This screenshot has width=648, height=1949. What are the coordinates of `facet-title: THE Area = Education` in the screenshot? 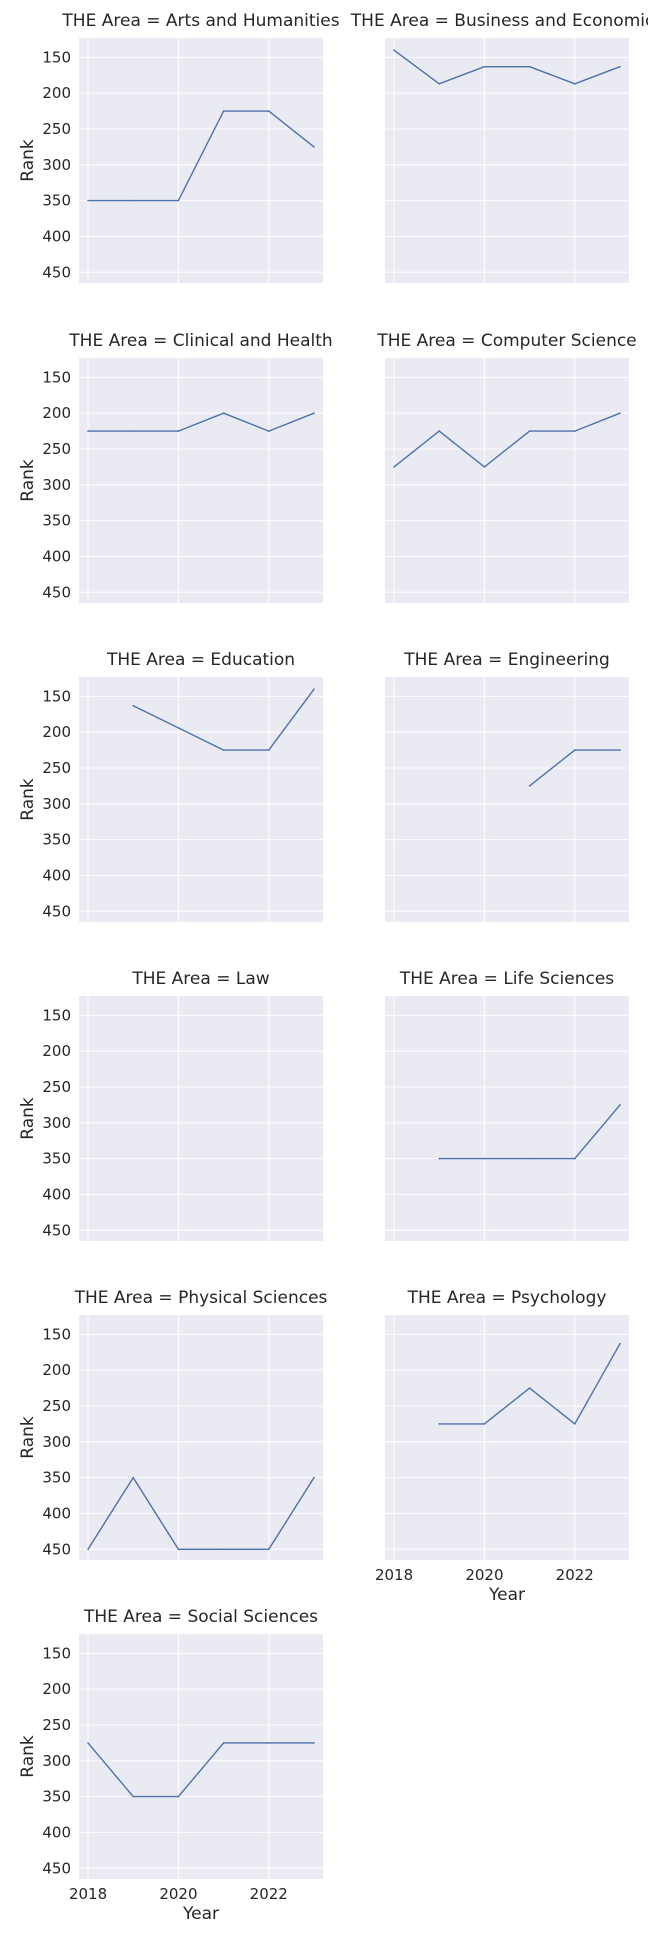 It's located at (200, 660).